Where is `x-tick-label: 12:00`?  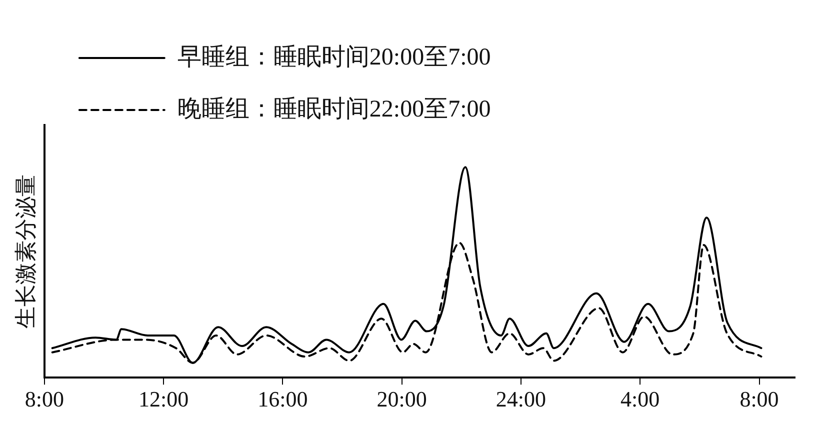 x-tick-label: 12:00 is located at coordinates (163, 399).